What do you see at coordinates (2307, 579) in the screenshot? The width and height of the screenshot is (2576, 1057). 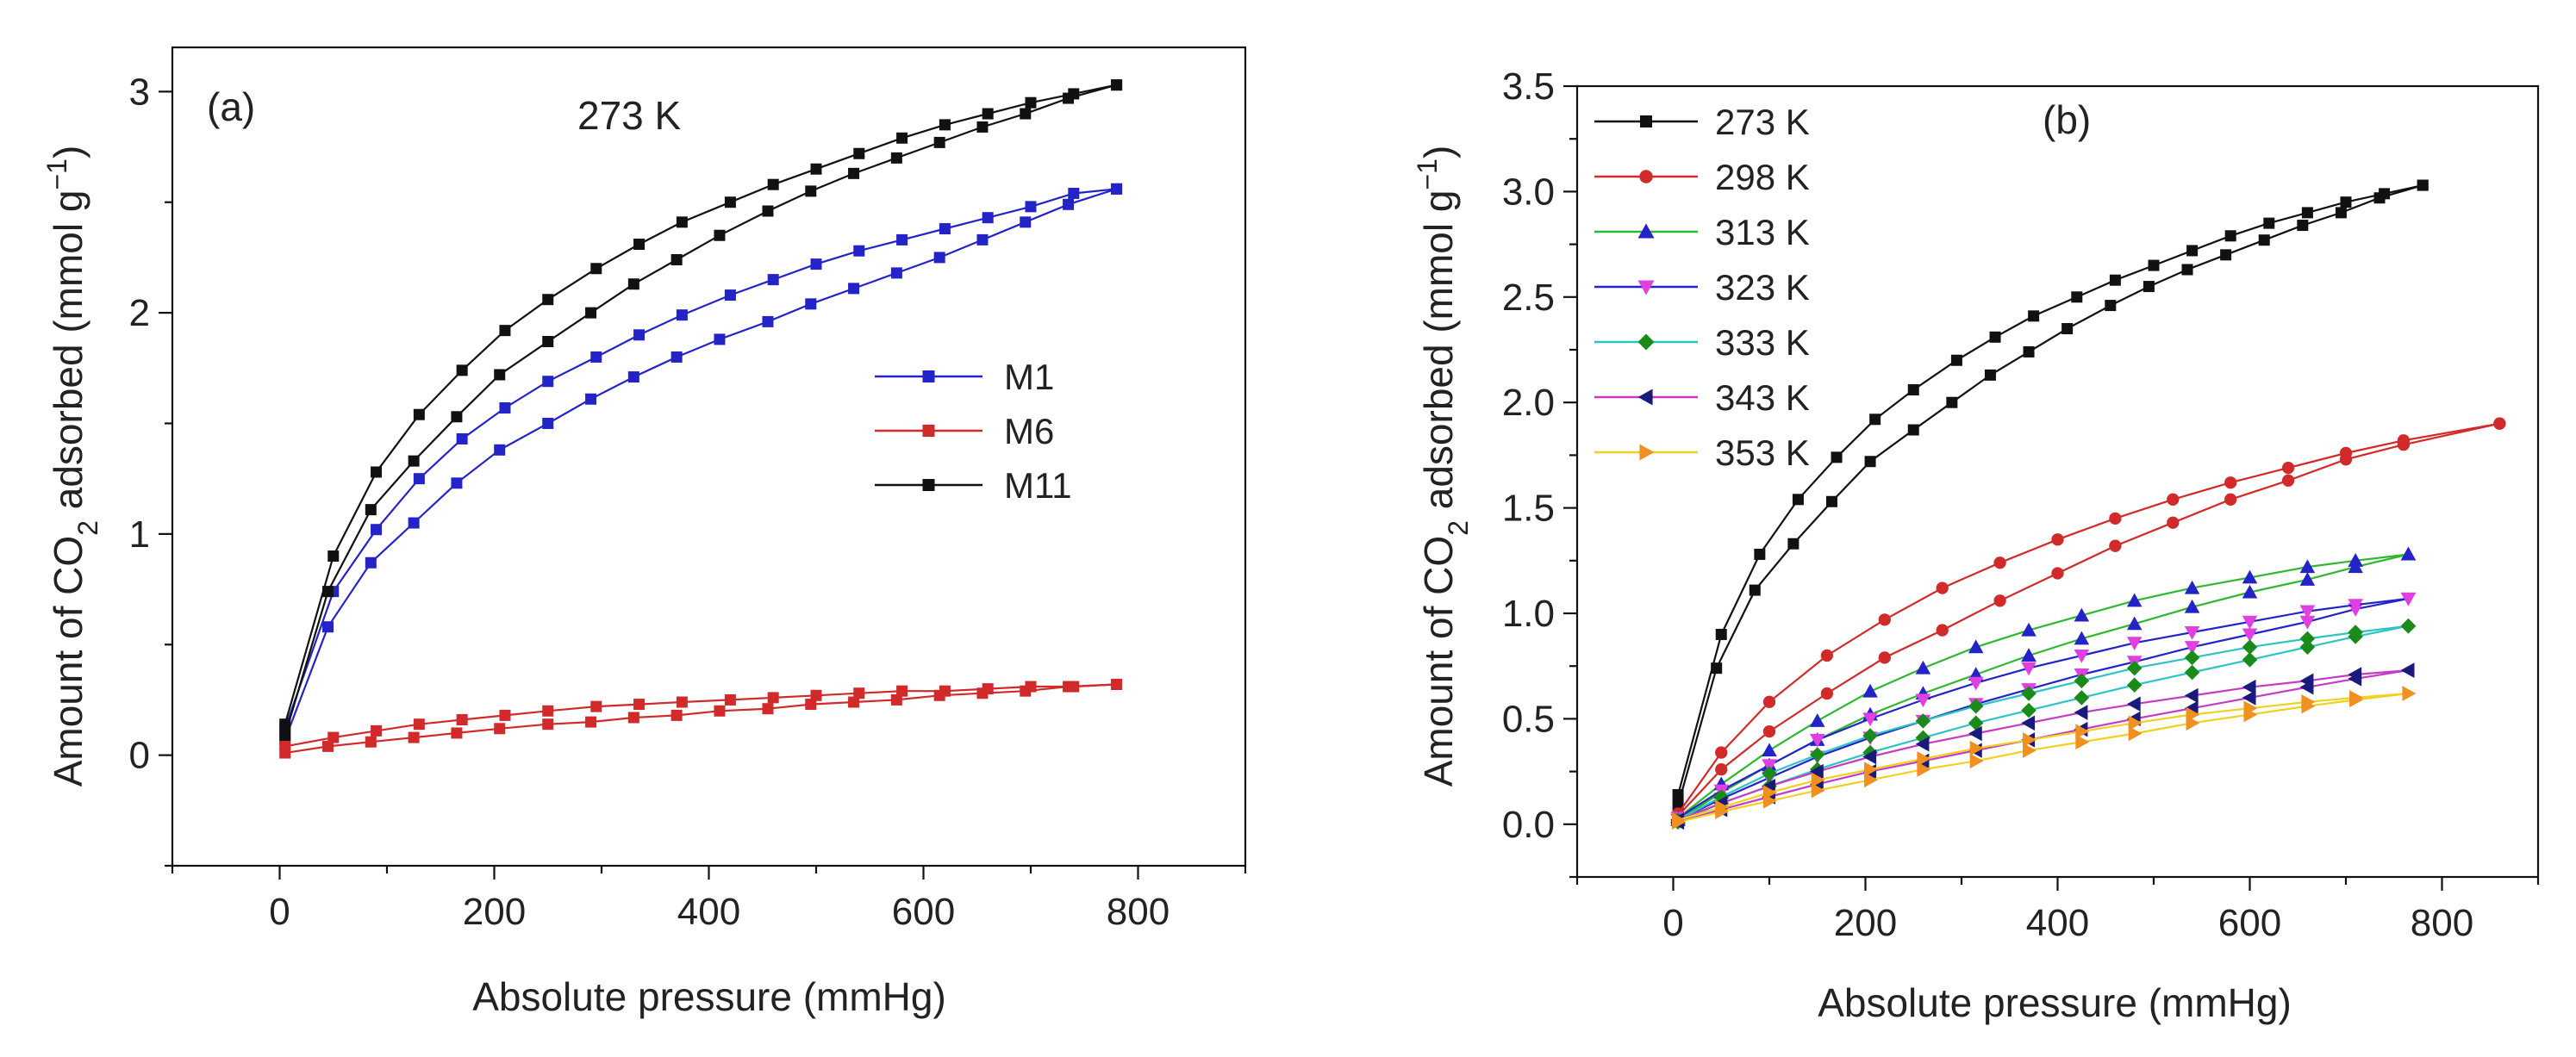 I see `series-313-k-adsorption-point` at bounding box center [2307, 579].